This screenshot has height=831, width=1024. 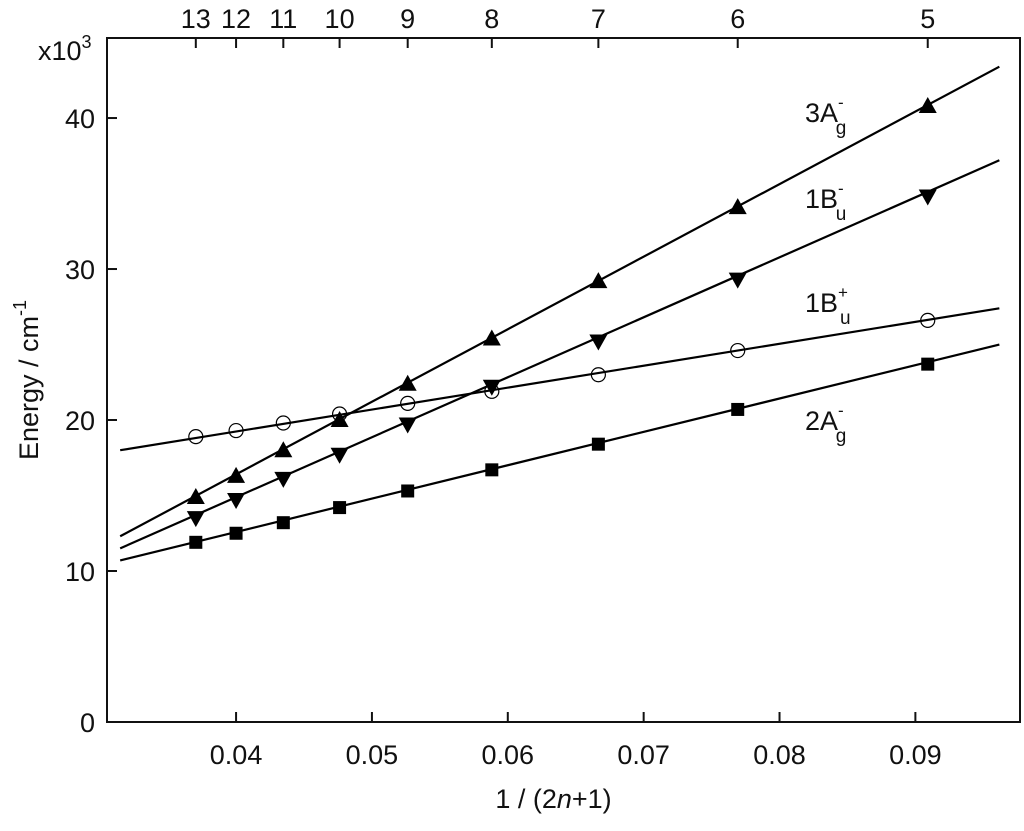 What do you see at coordinates (737, 19) in the screenshot?
I see `top-tick-label: 6` at bounding box center [737, 19].